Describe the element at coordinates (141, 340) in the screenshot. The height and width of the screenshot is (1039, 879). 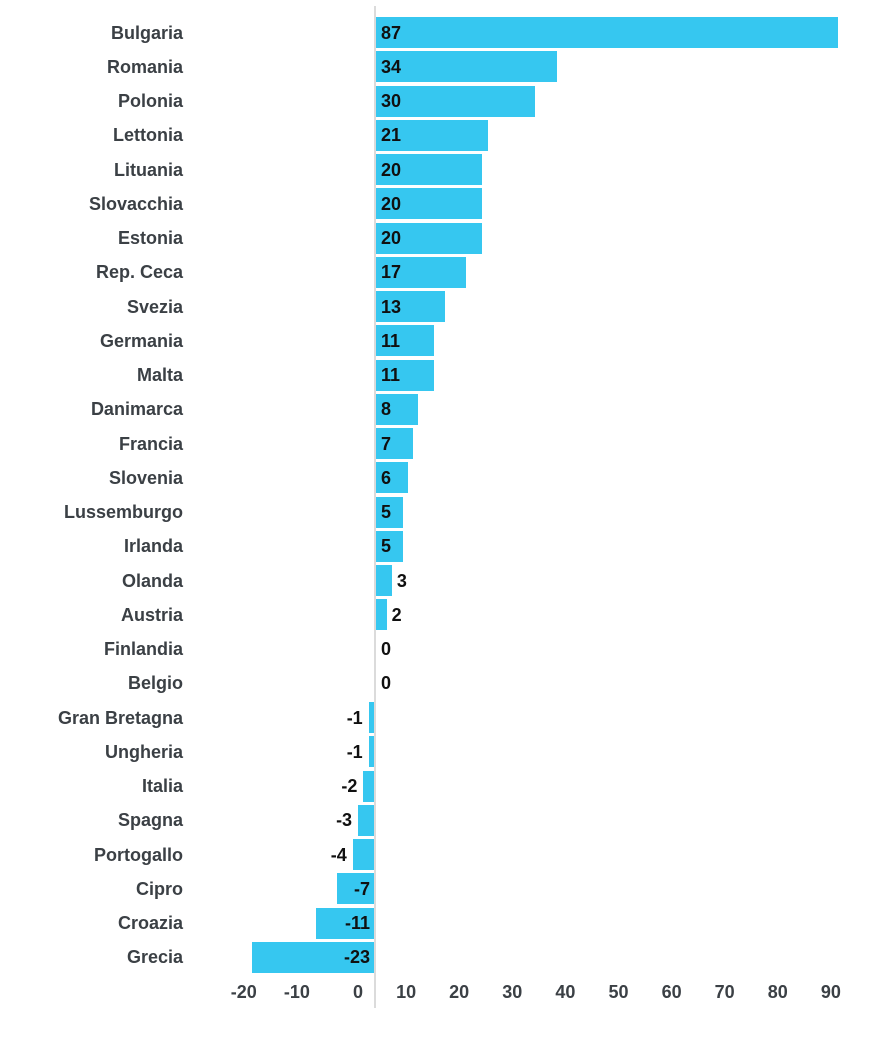
I see `category-label: Germania` at that location.